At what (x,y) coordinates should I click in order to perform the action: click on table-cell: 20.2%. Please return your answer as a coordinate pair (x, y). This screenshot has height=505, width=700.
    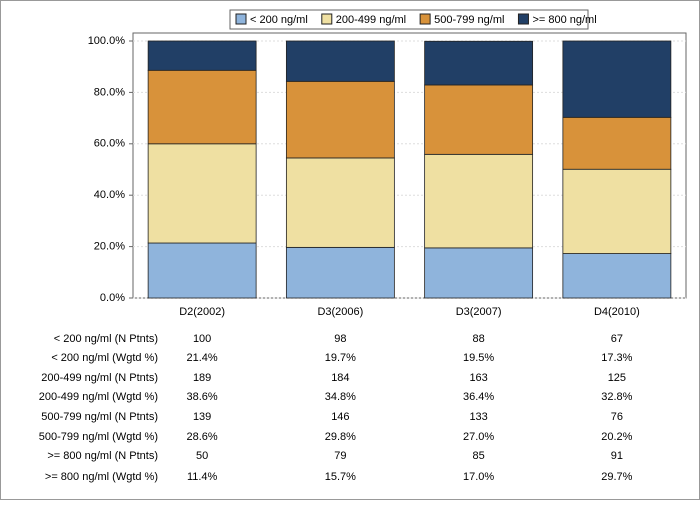
    Looking at the image, I should click on (616, 437).